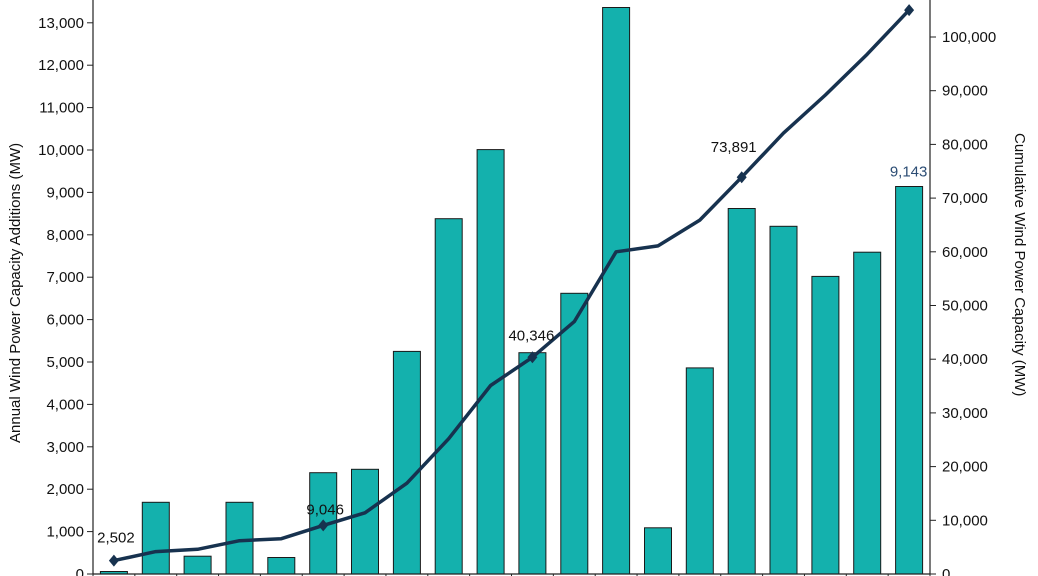 Image resolution: width=1038 pixels, height=576 pixels. What do you see at coordinates (80, 571) in the screenshot?
I see `y-tick-label-left-0: 0` at bounding box center [80, 571].